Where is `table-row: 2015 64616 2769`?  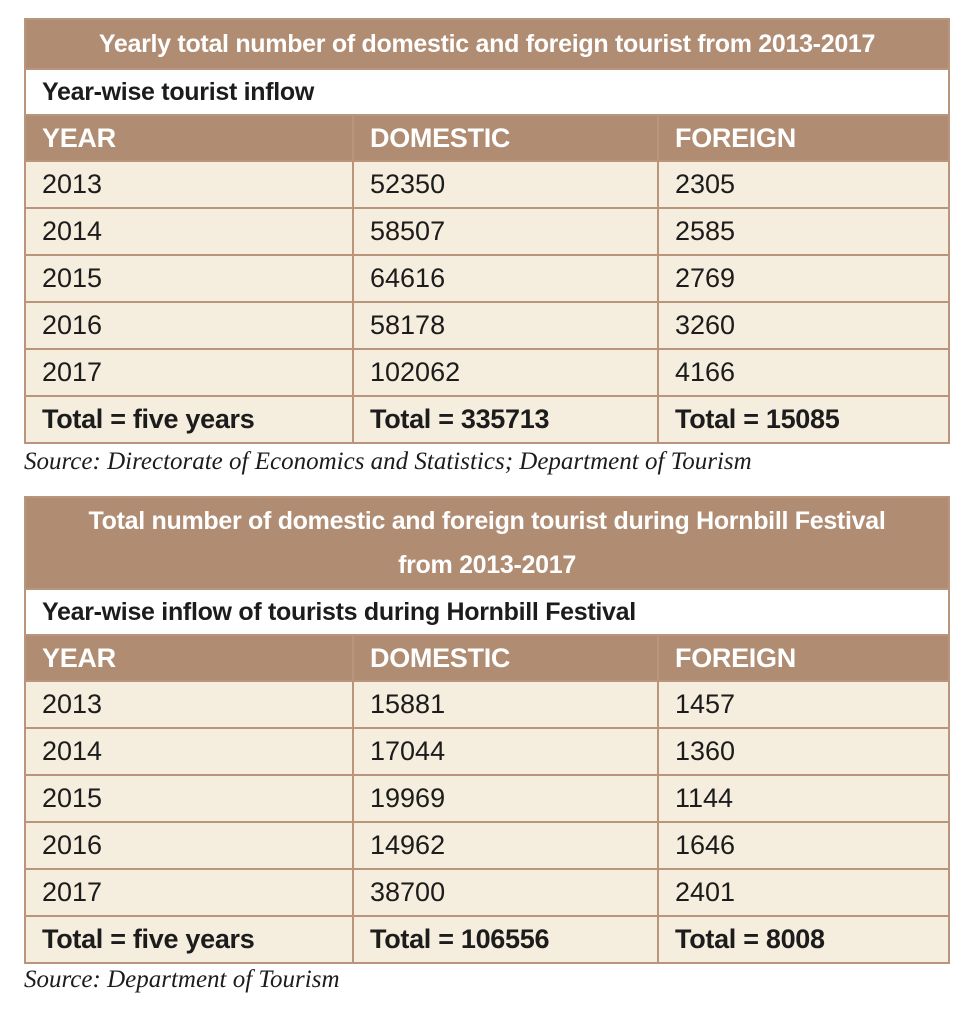 table-row: 2015 64616 2769 is located at coordinates (487, 278).